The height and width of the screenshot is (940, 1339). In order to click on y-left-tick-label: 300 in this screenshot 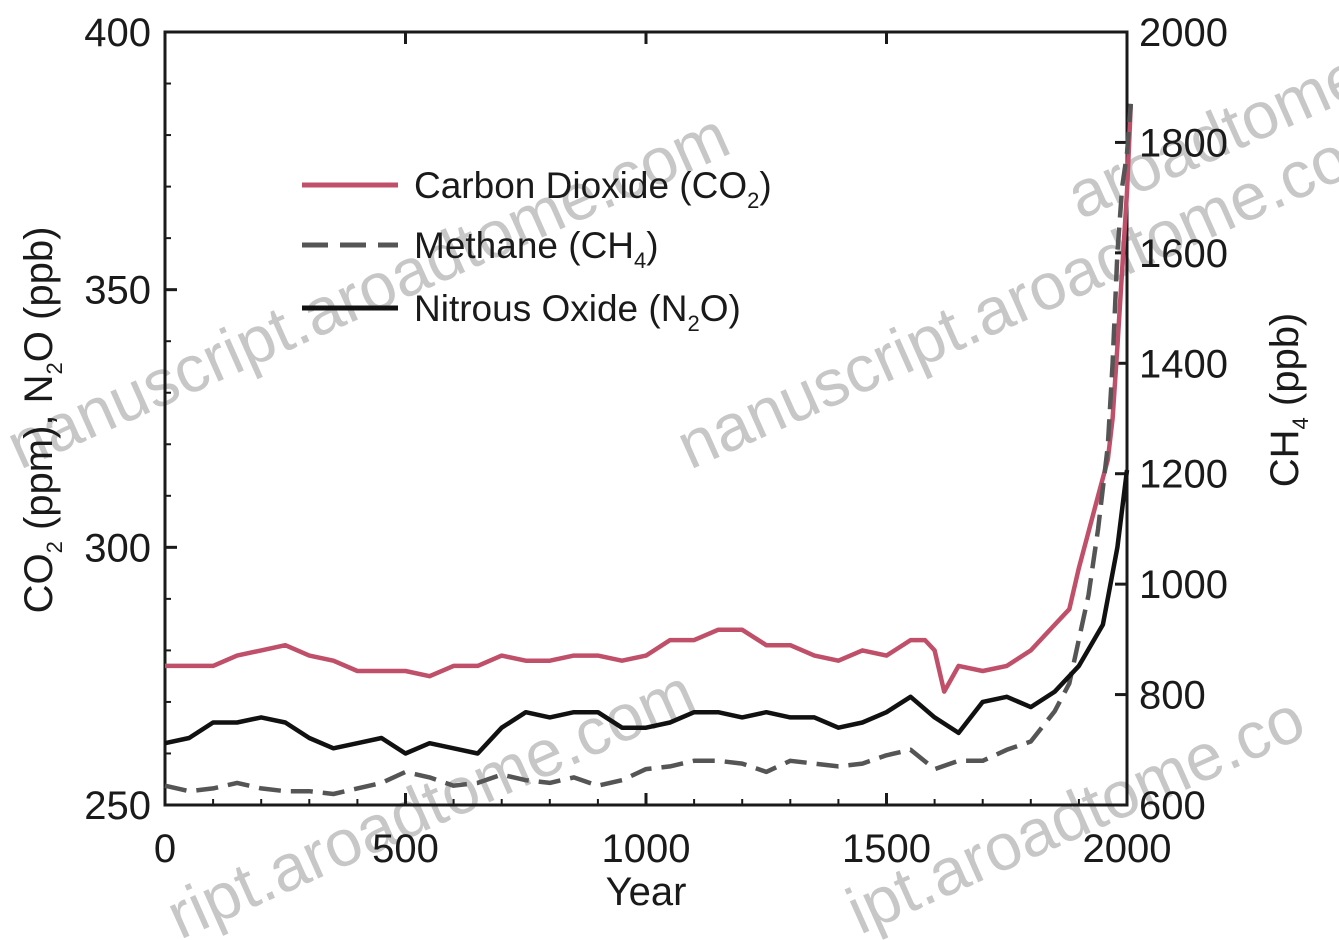, I will do `click(117, 548)`.